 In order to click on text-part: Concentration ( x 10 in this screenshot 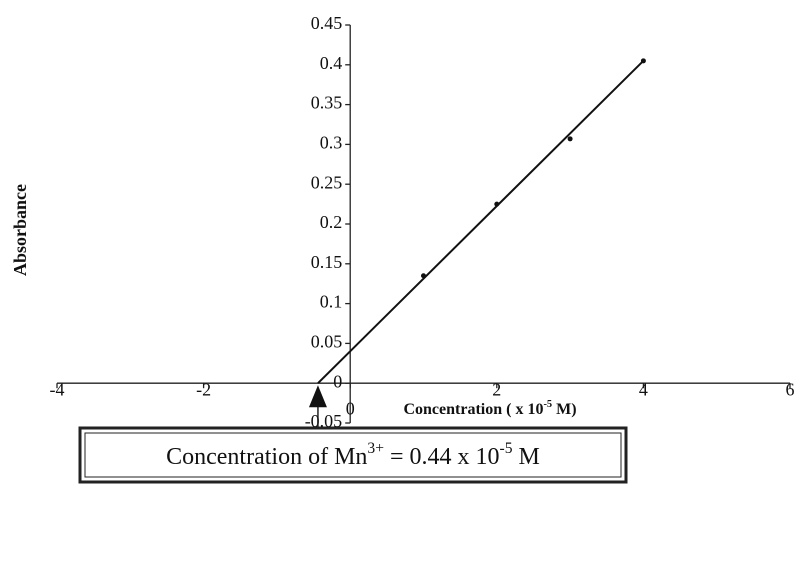, I will do `click(473, 409)`.